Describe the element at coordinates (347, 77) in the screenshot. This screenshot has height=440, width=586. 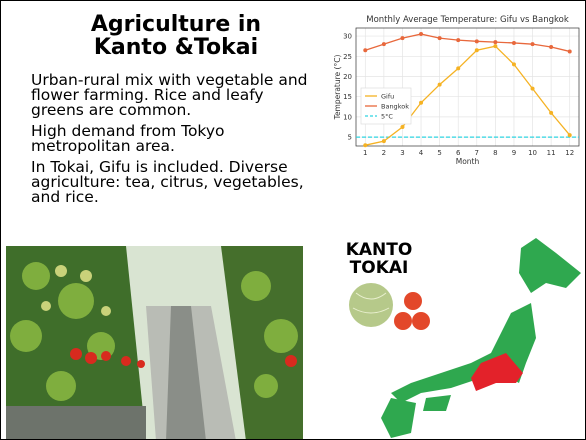
I see `y-tick-label: 20` at that location.